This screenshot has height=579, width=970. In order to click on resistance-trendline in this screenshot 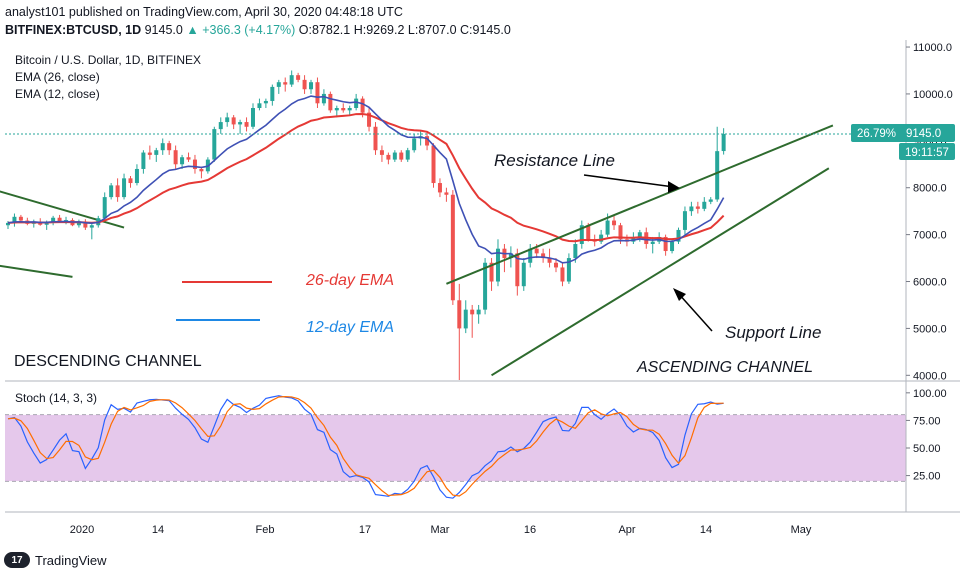, I will do `click(640, 204)`.